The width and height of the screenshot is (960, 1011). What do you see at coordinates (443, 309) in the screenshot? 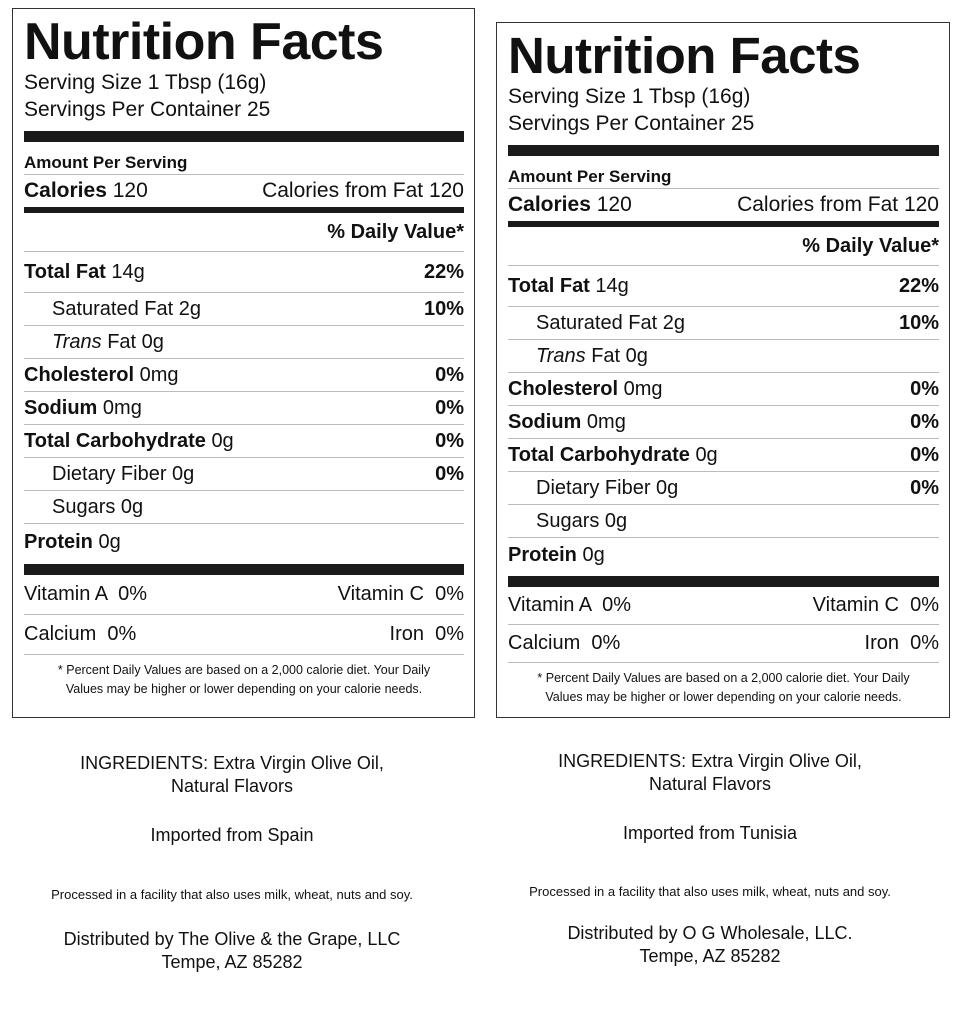
I see `nutrient-pct: 10%` at bounding box center [443, 309].